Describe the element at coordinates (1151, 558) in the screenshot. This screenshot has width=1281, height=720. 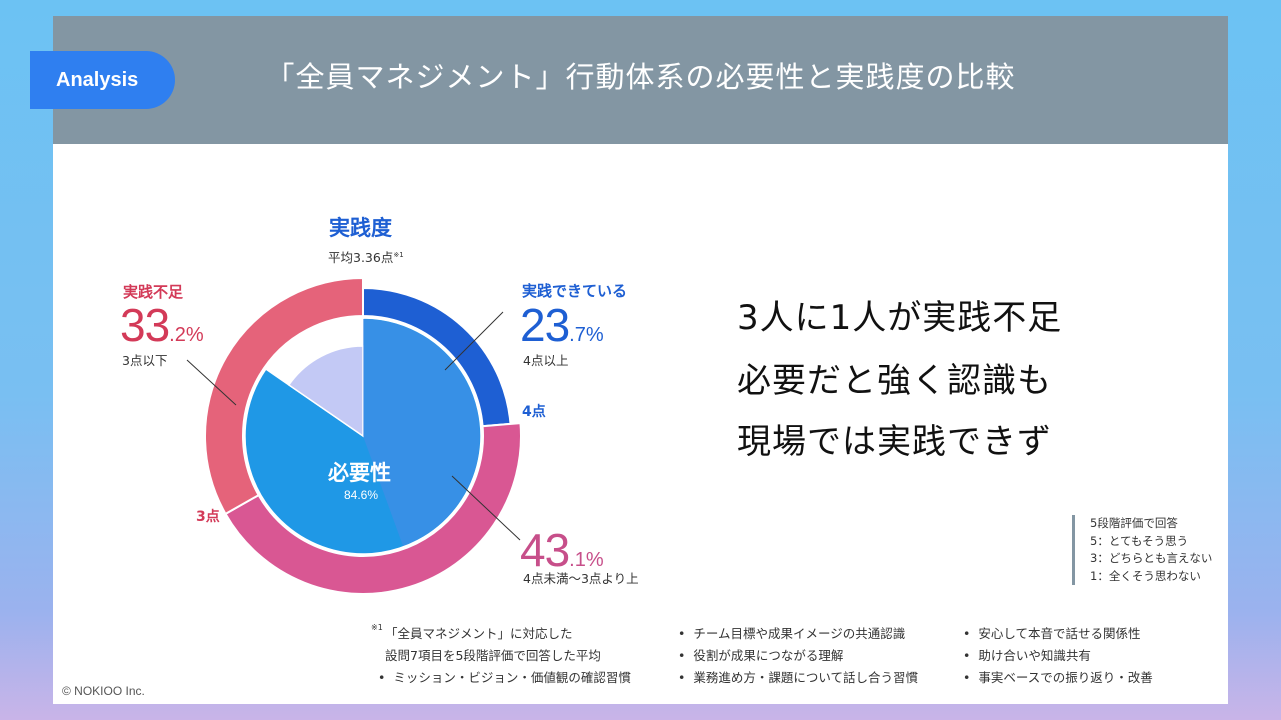
I see `legend-item: 3：どちらとも言えない` at that location.